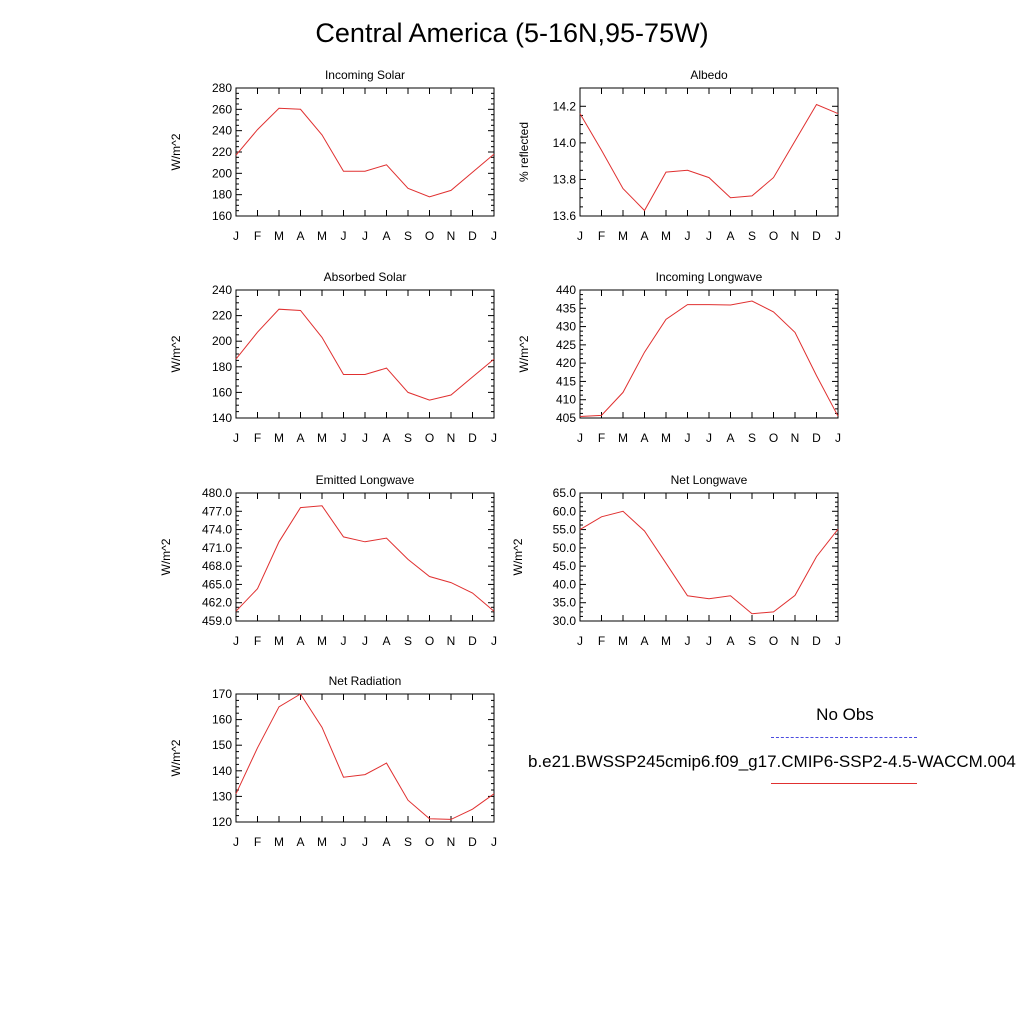 This screenshot has height=1024, width=1024. Describe the element at coordinates (524, 152) in the screenshot. I see `y-axis-label: % reflected` at that location.